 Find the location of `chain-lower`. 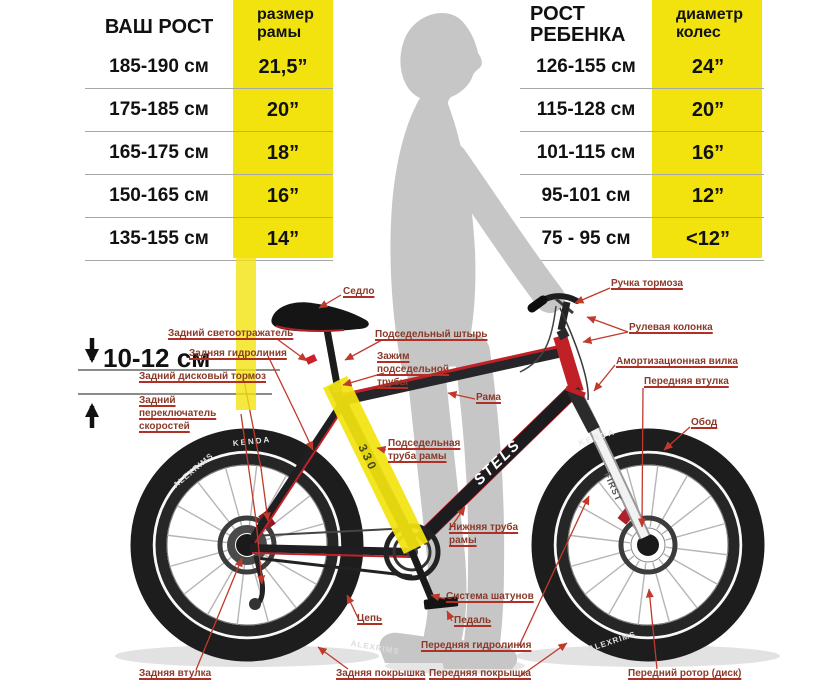

chain-lower is located at coordinates (334, 567).